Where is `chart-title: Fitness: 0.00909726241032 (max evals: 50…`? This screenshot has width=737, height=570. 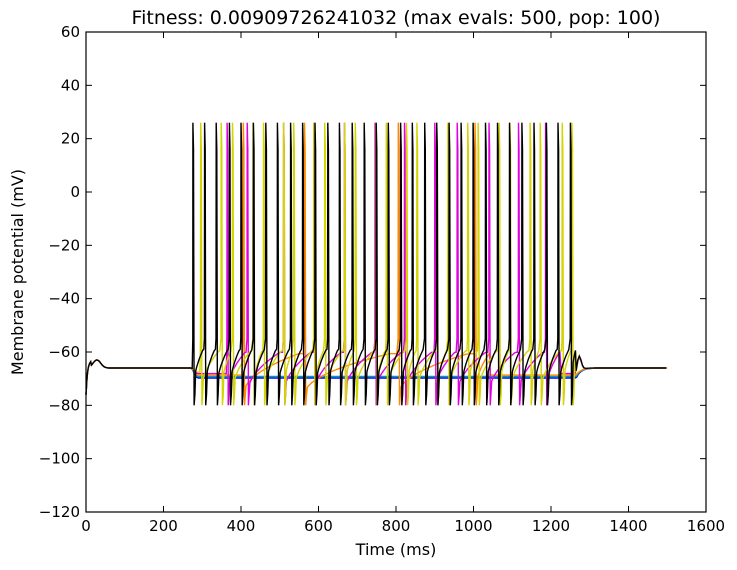
chart-title: Fitness: 0.00909726241032 (max evals: 50… is located at coordinates (396, 18).